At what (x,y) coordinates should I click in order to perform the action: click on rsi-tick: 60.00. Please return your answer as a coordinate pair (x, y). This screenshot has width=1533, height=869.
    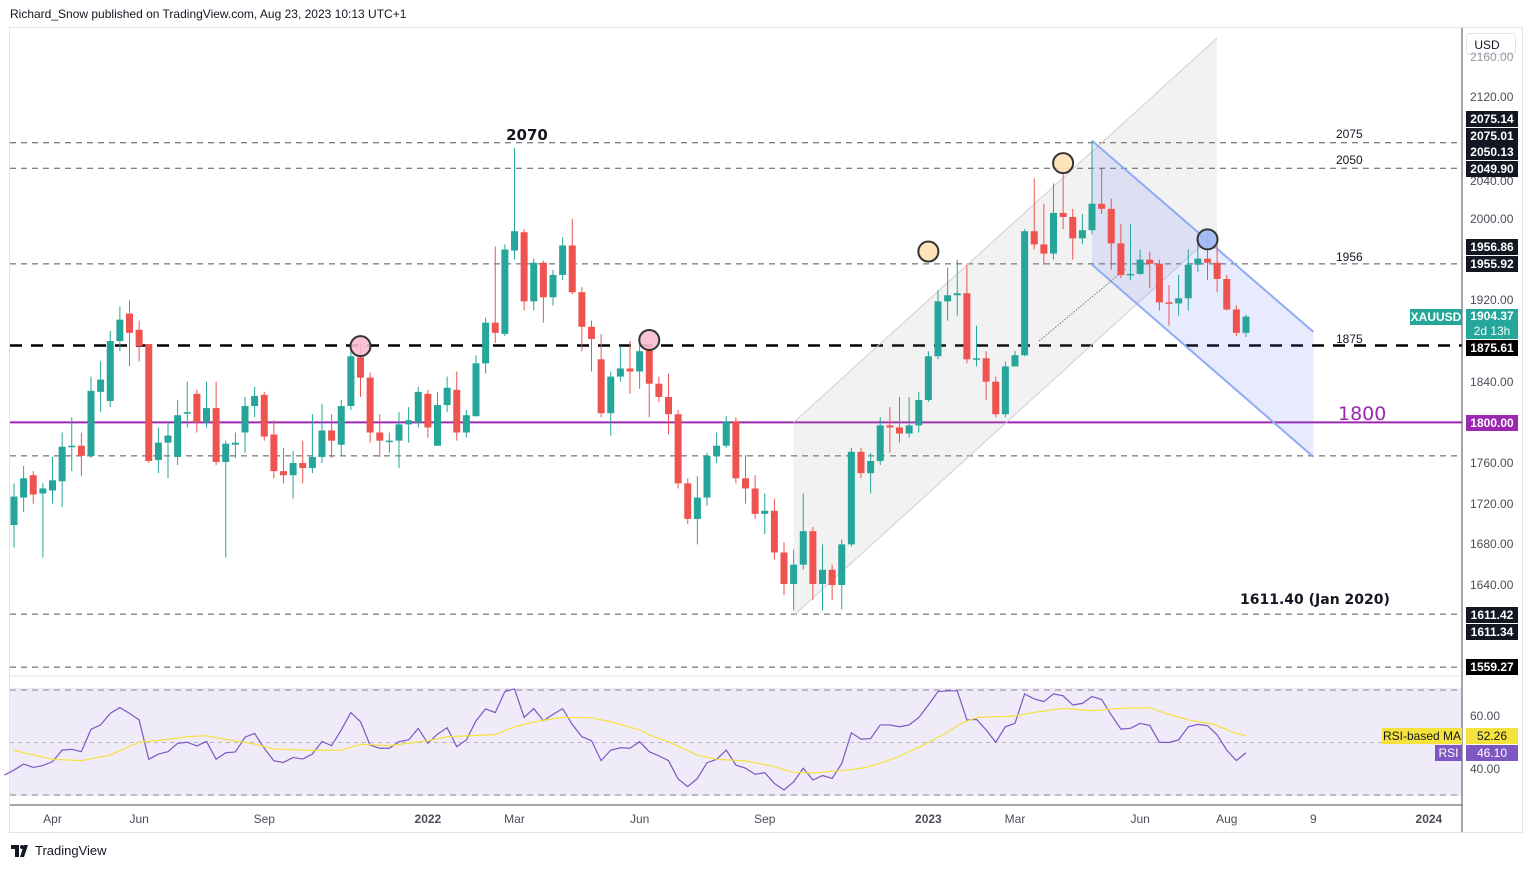
    Looking at the image, I should click on (1485, 716).